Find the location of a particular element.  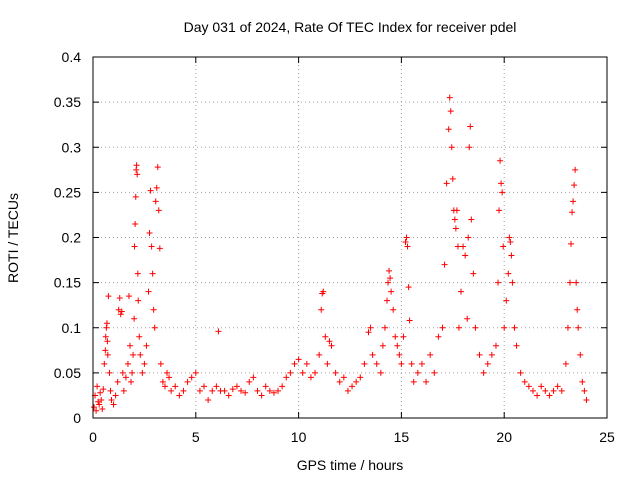

y-tick-label: 0.05 is located at coordinates (67, 373).